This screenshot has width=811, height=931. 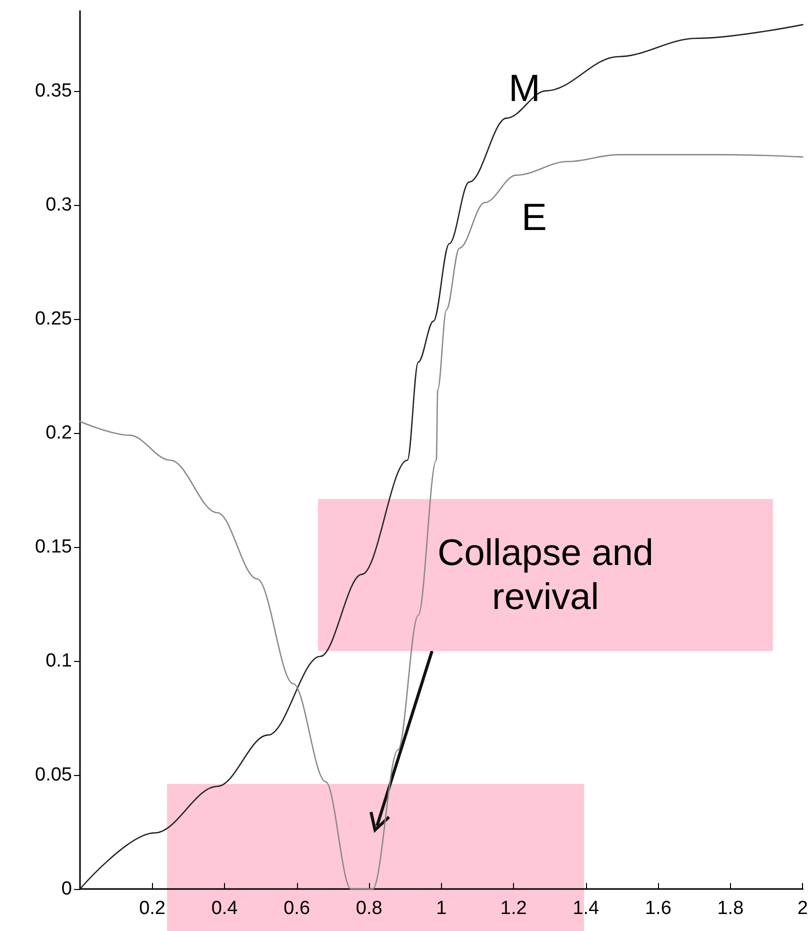 What do you see at coordinates (586, 908) in the screenshot?
I see `x-tick-label: 1.4` at bounding box center [586, 908].